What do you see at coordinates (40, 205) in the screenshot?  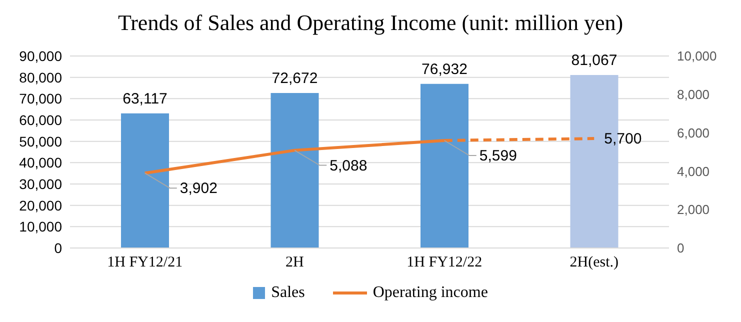 I see `y-tick-label: 20,000` at bounding box center [40, 205].